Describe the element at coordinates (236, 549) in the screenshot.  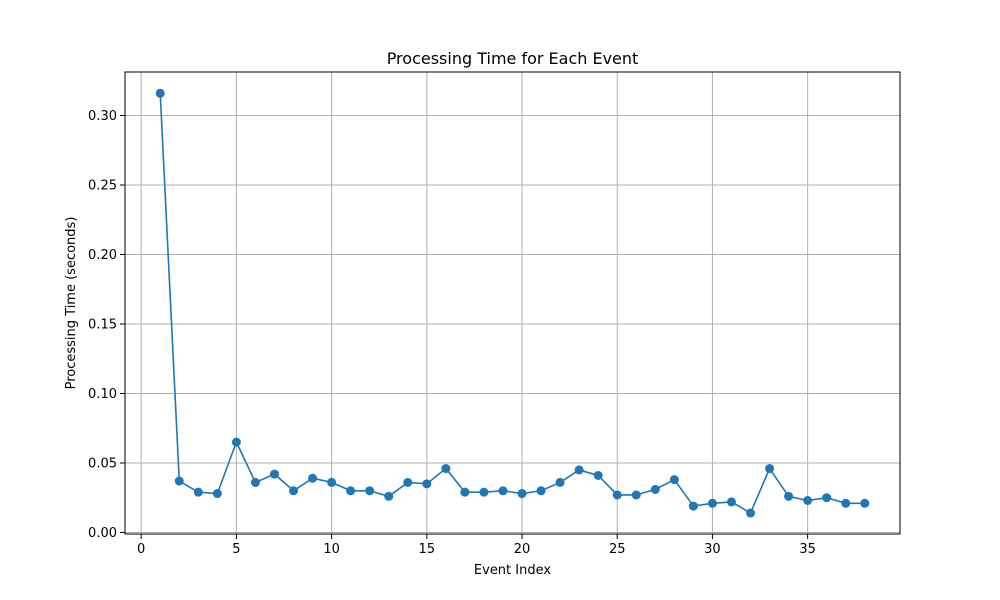
I see `x-tick-label: 5` at that location.